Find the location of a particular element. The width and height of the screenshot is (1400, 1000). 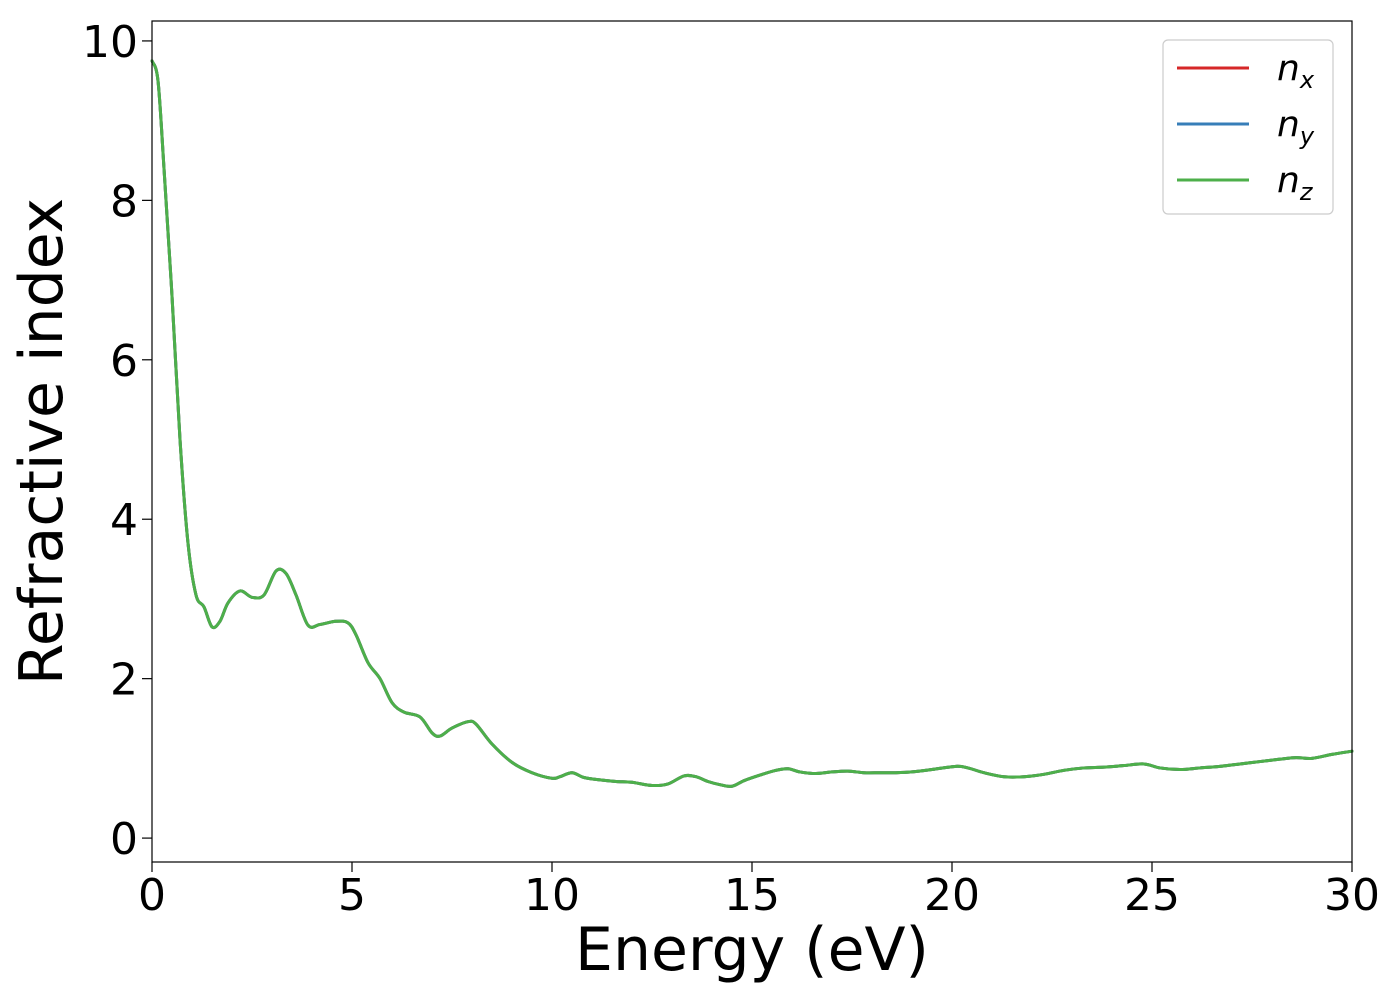

y-tick-label: 0 is located at coordinates (124, 839).